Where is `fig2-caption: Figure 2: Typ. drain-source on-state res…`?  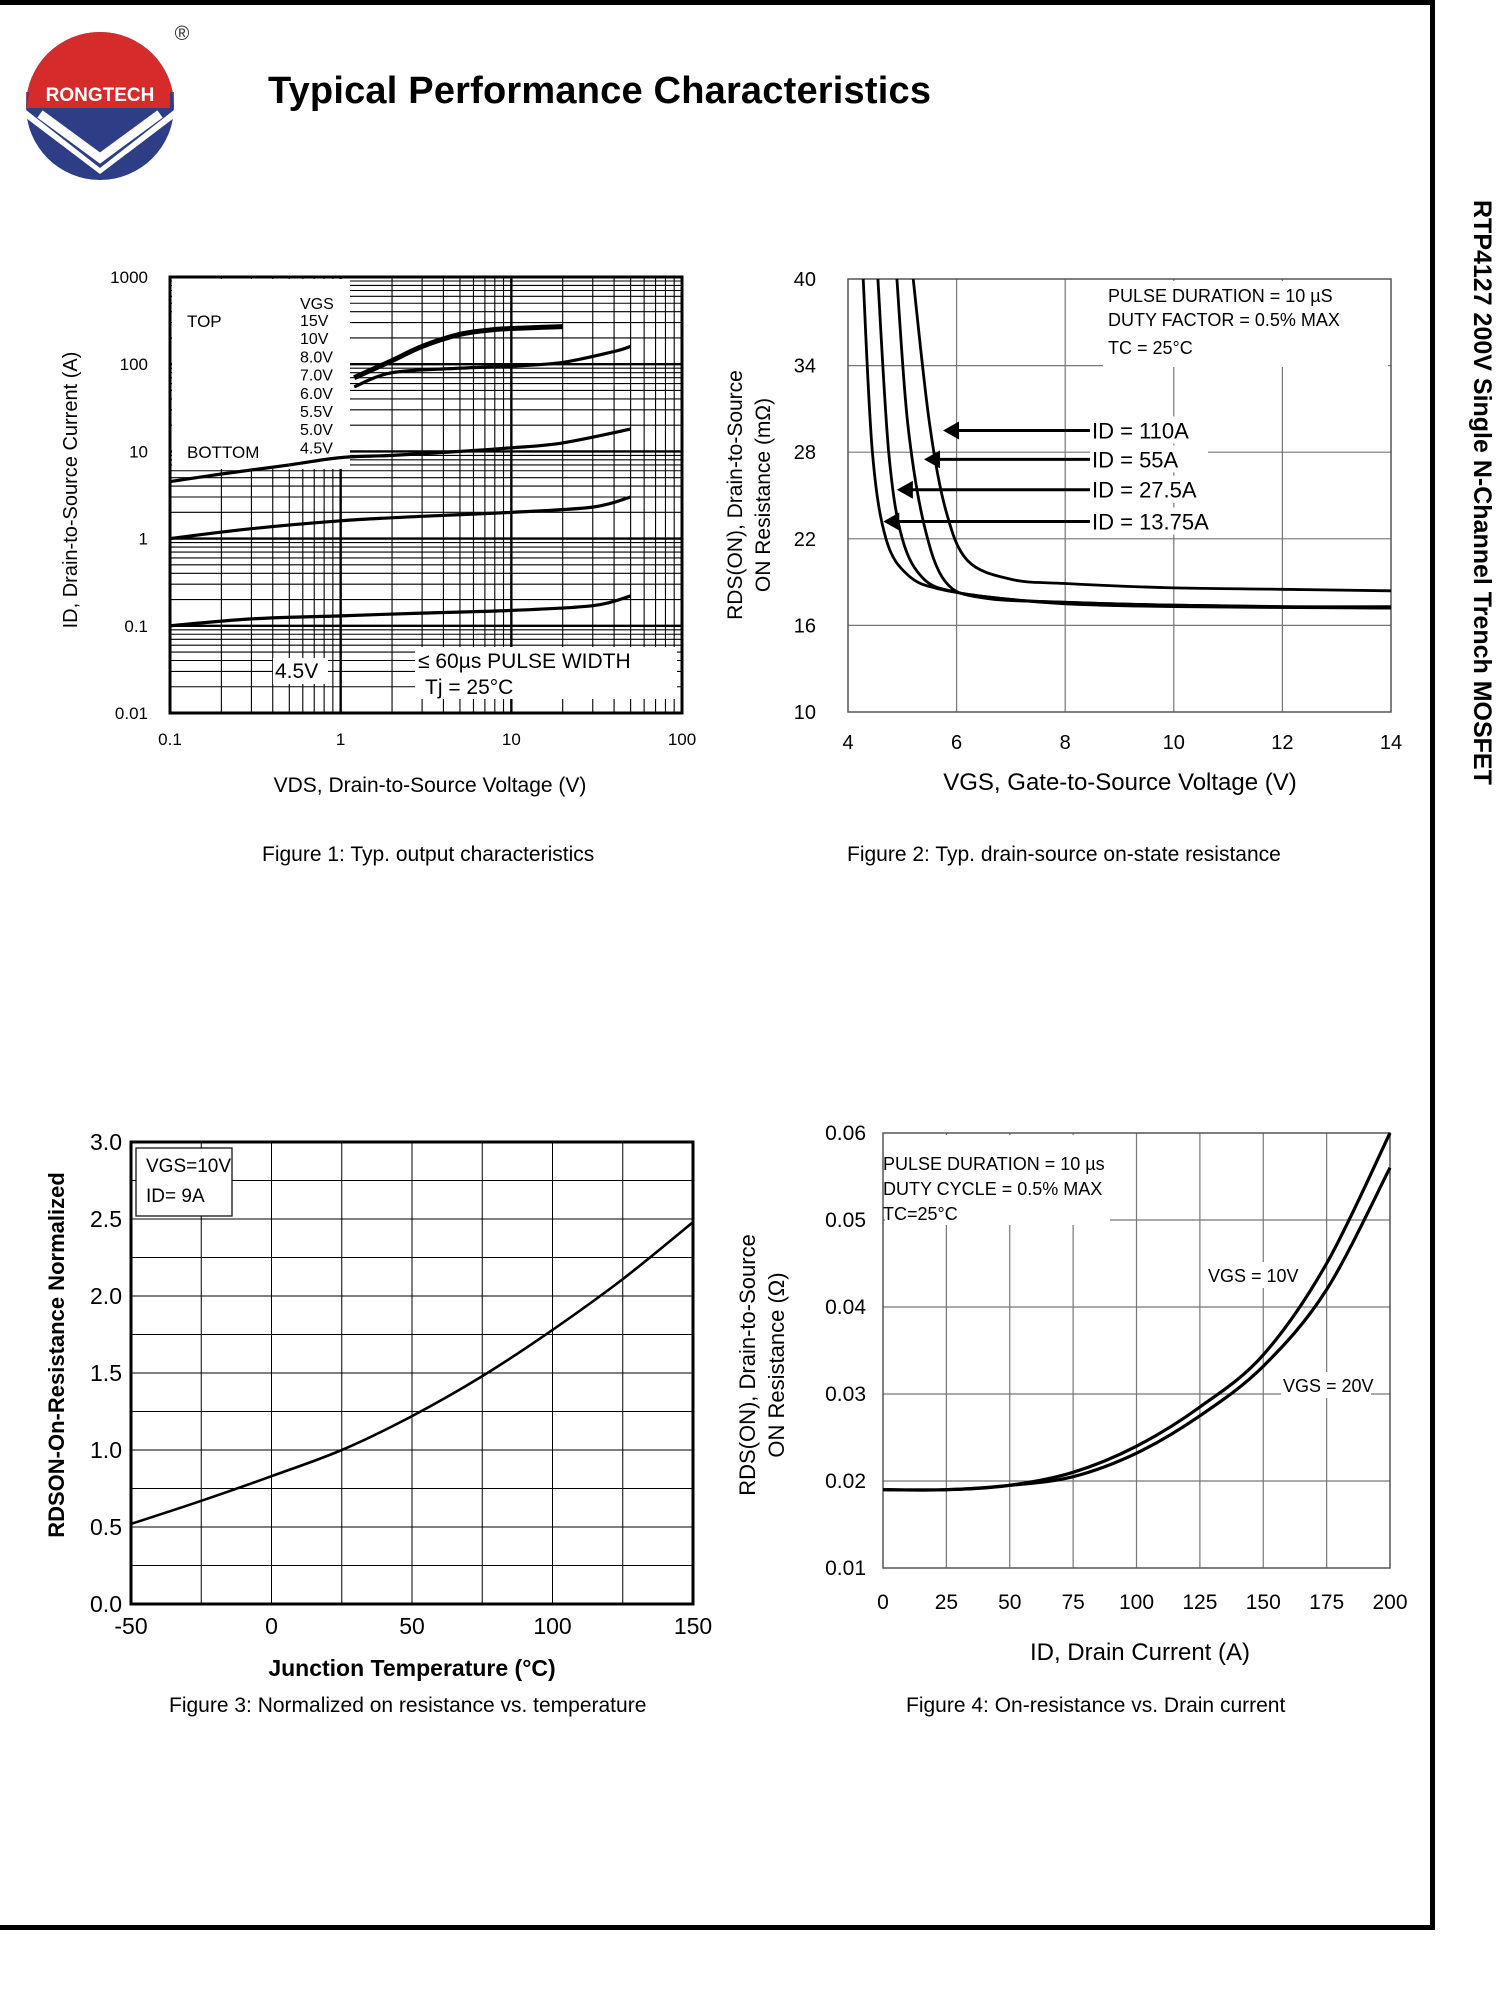
fig2-caption: Figure 2: Typ. drain-source on-state res… is located at coordinates (1064, 854).